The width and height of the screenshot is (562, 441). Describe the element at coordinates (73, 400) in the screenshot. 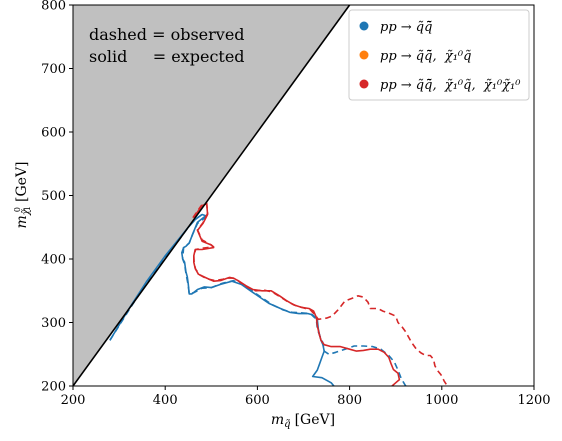

I see `x-tick-label: 200` at that location.